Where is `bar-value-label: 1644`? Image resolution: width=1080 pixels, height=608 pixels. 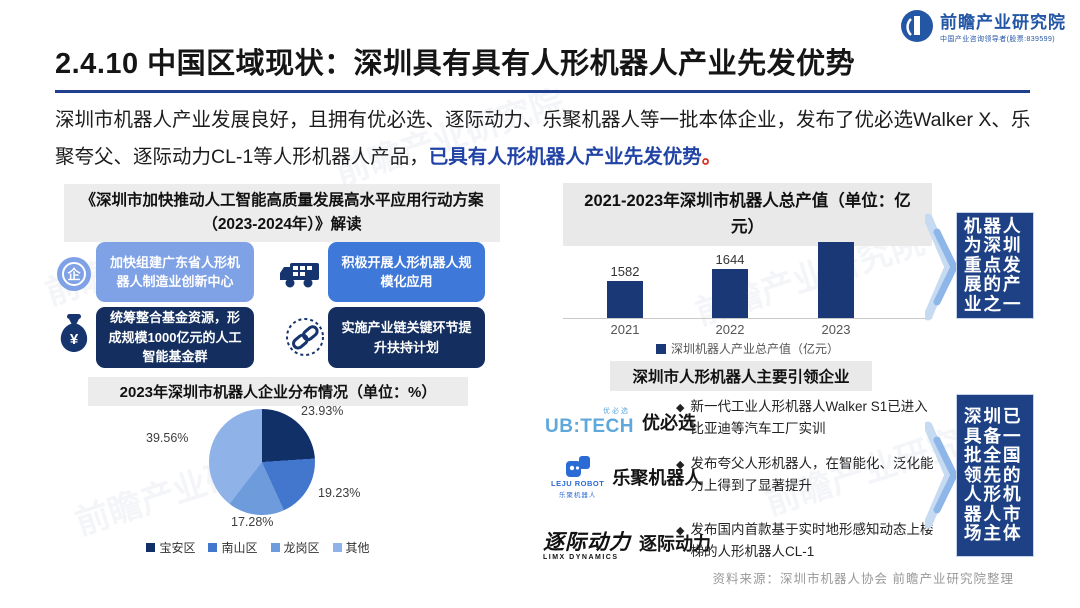 bar-value-label: 1644 is located at coordinates (730, 259).